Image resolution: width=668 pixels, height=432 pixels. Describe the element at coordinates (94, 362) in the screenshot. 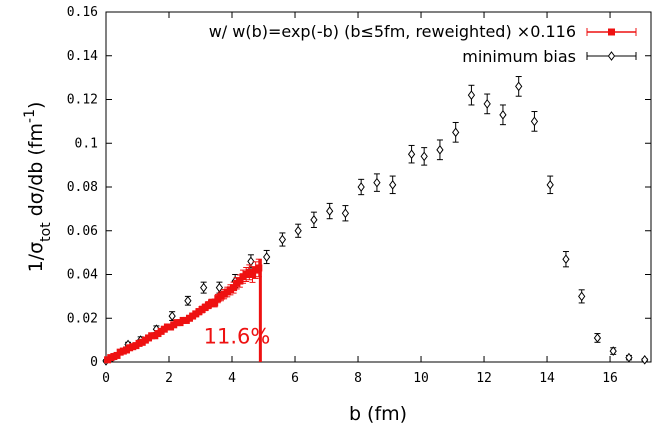

I see `y-tick-label: 0` at that location.